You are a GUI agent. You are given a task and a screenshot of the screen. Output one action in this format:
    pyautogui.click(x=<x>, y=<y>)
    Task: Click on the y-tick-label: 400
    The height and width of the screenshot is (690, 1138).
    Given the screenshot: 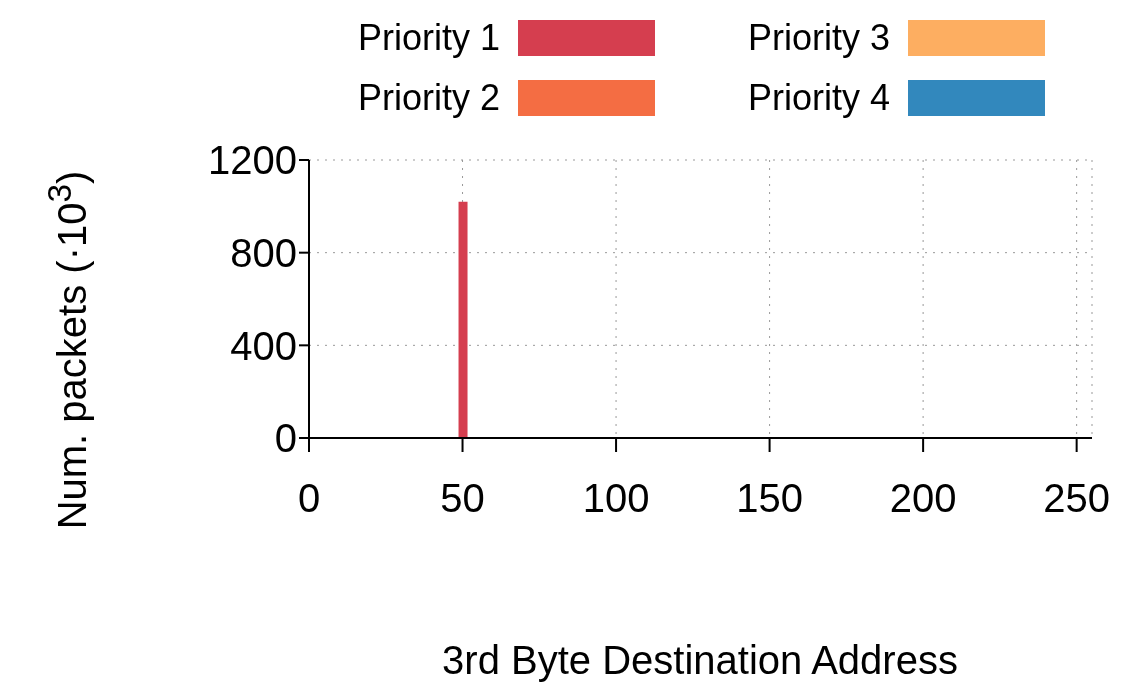 What is the action you would take?
    pyautogui.click(x=263, y=345)
    